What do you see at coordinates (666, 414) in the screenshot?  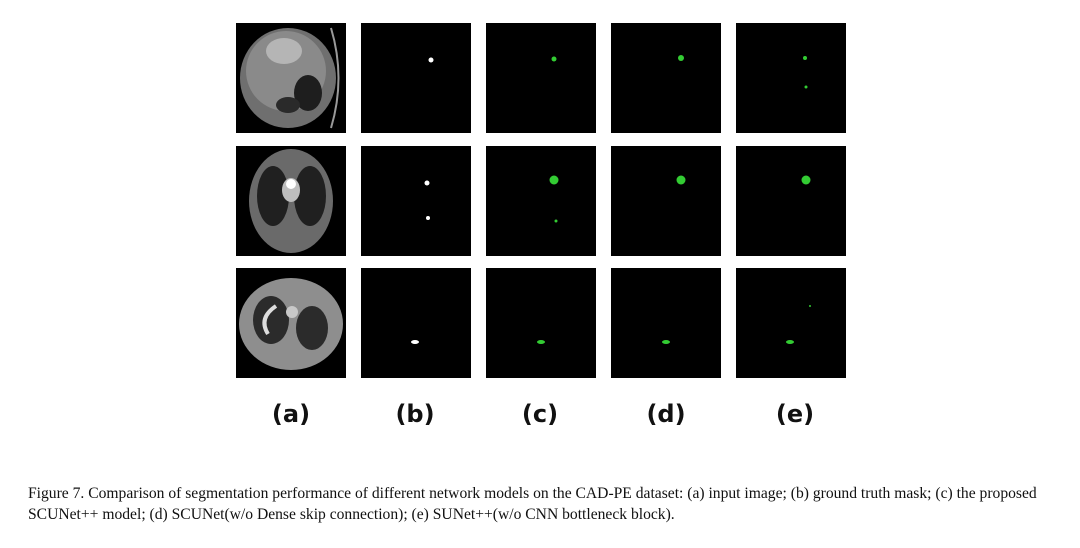 I see `column-label: (d)` at bounding box center [666, 414].